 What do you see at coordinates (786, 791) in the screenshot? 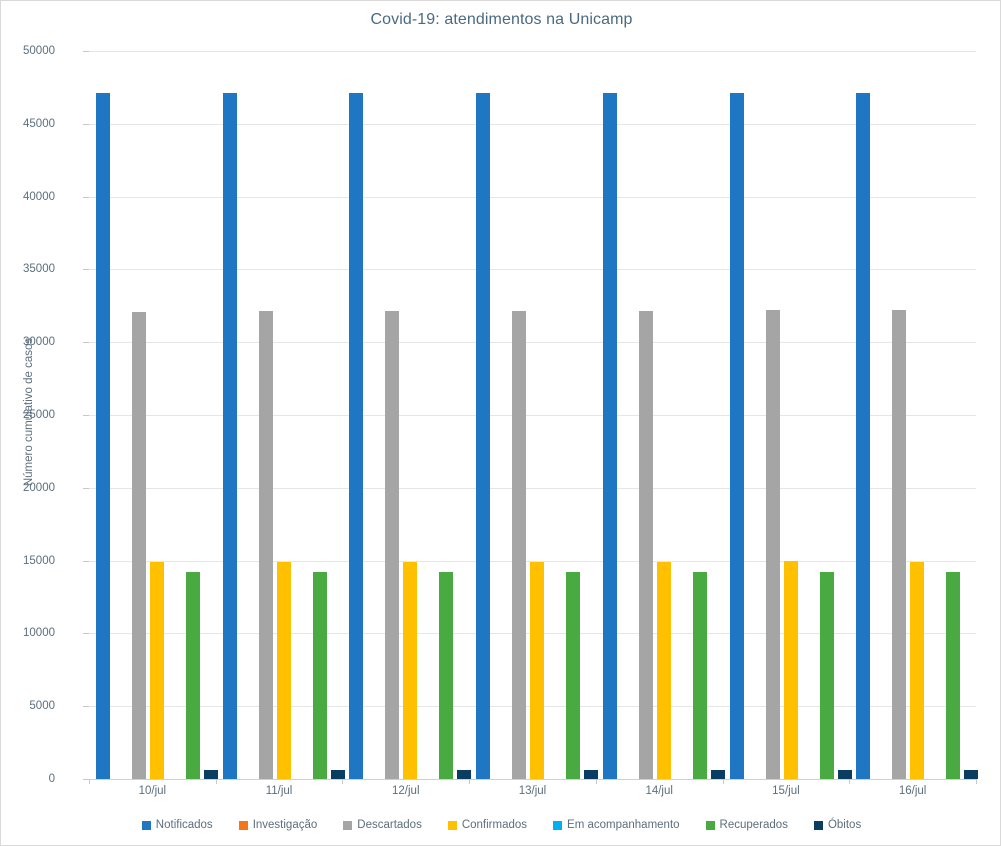
I see `x-axis-tick-label: 15/jul` at bounding box center [786, 791].